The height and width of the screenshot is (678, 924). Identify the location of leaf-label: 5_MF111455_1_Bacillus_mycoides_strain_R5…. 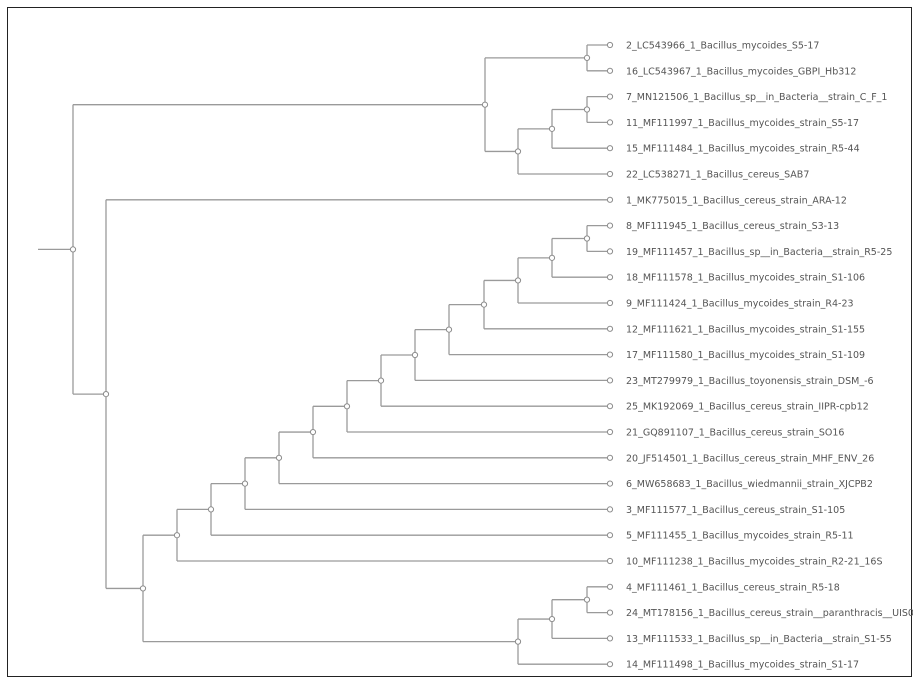
(740, 536).